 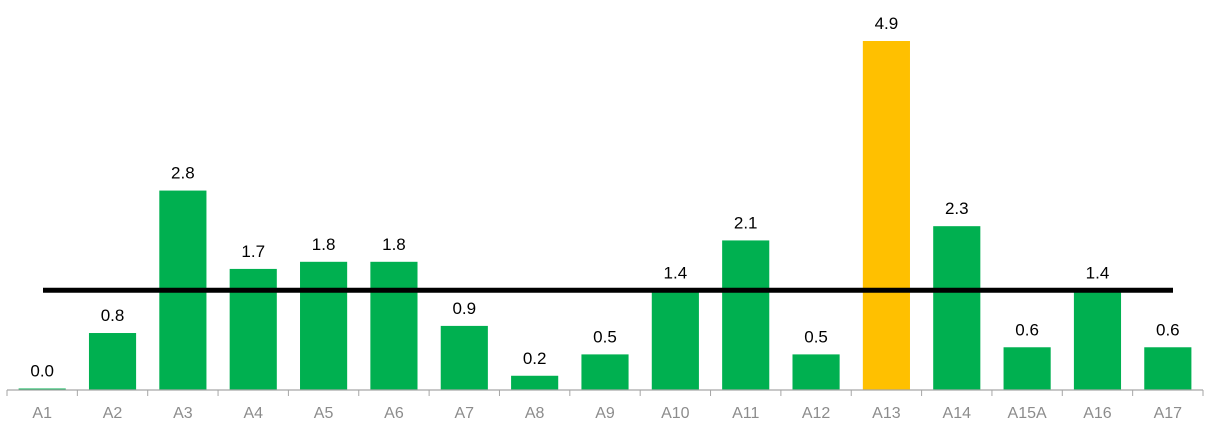 What do you see at coordinates (957, 413) in the screenshot?
I see `tick-label-a14: A14` at bounding box center [957, 413].